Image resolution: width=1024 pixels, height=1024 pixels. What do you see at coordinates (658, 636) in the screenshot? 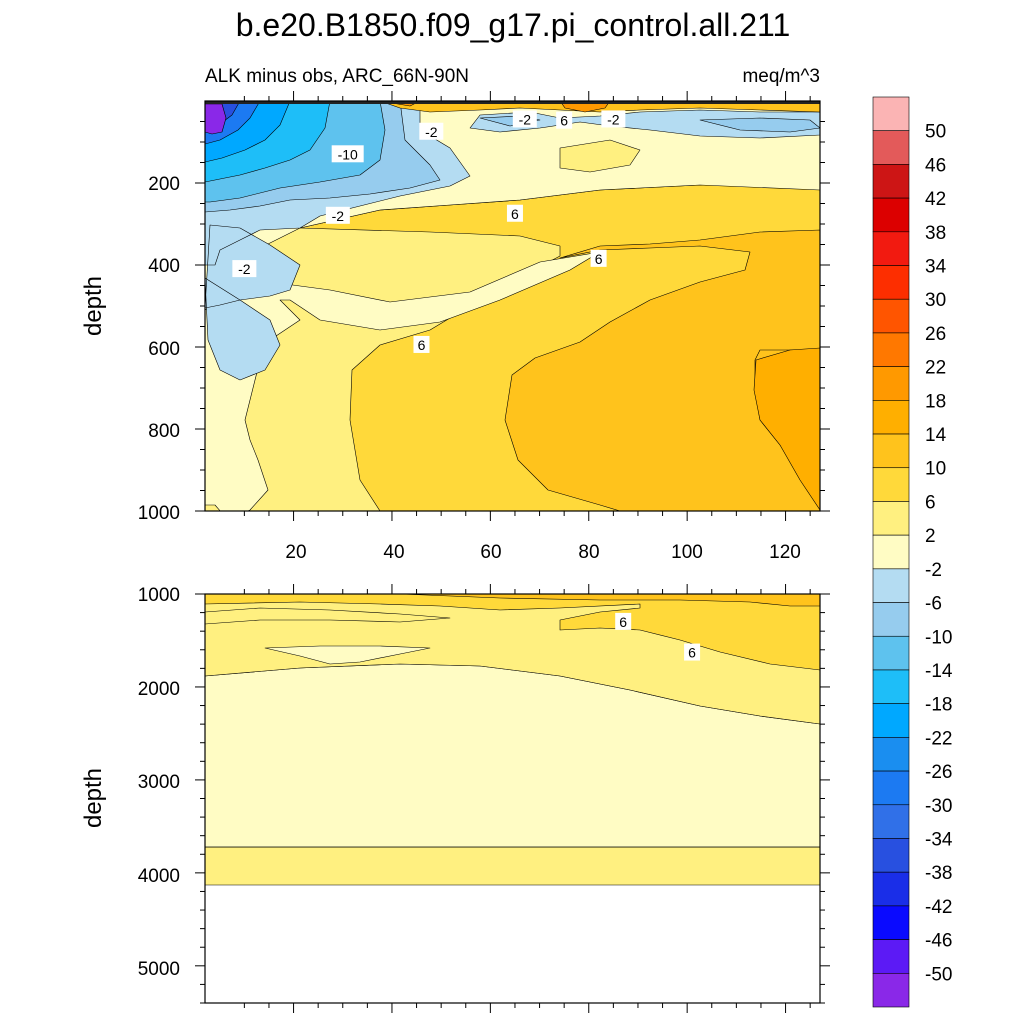
I see `lower-contour-labels: 66` at bounding box center [658, 636].